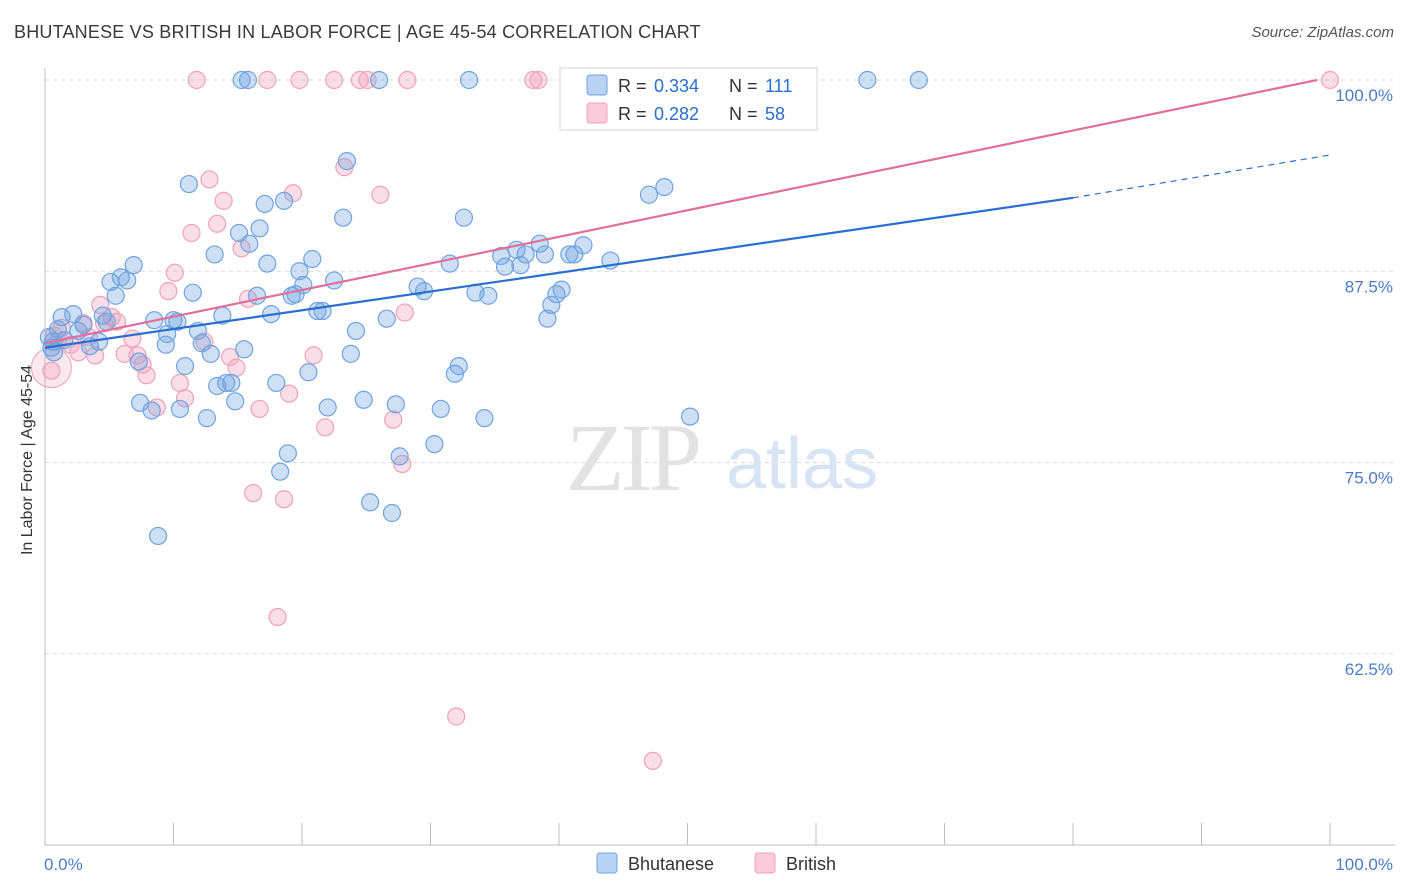 This screenshot has width=1406, height=892. What do you see at coordinates (1364, 864) in the screenshot?
I see `x-tick-label-1: 100.0%` at bounding box center [1364, 864].